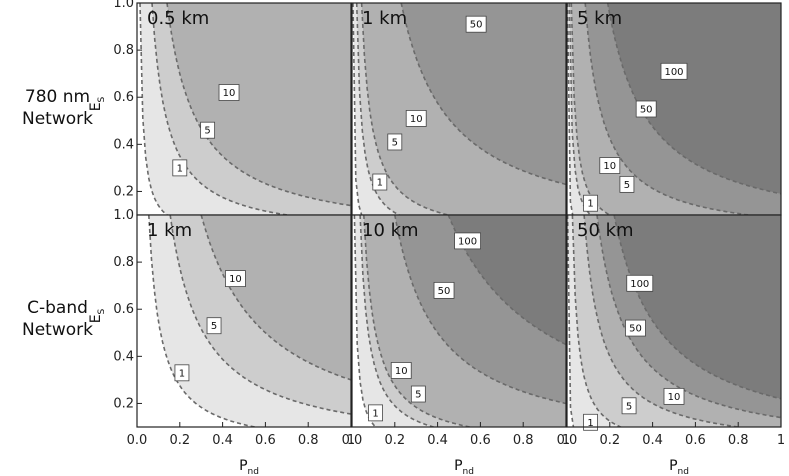  I want to click on row-label-780nm: 780 nm Network, so click(57, 108).